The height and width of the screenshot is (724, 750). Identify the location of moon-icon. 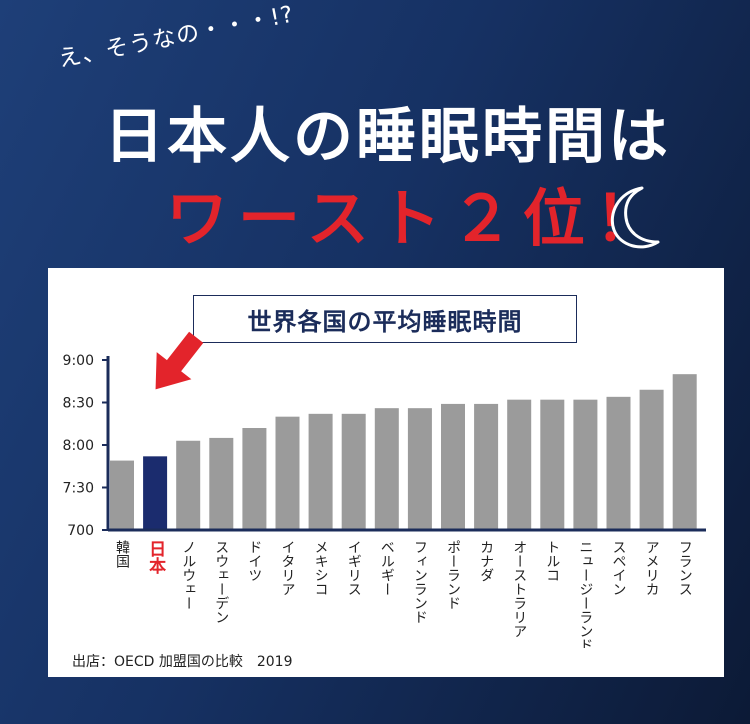
(635, 217).